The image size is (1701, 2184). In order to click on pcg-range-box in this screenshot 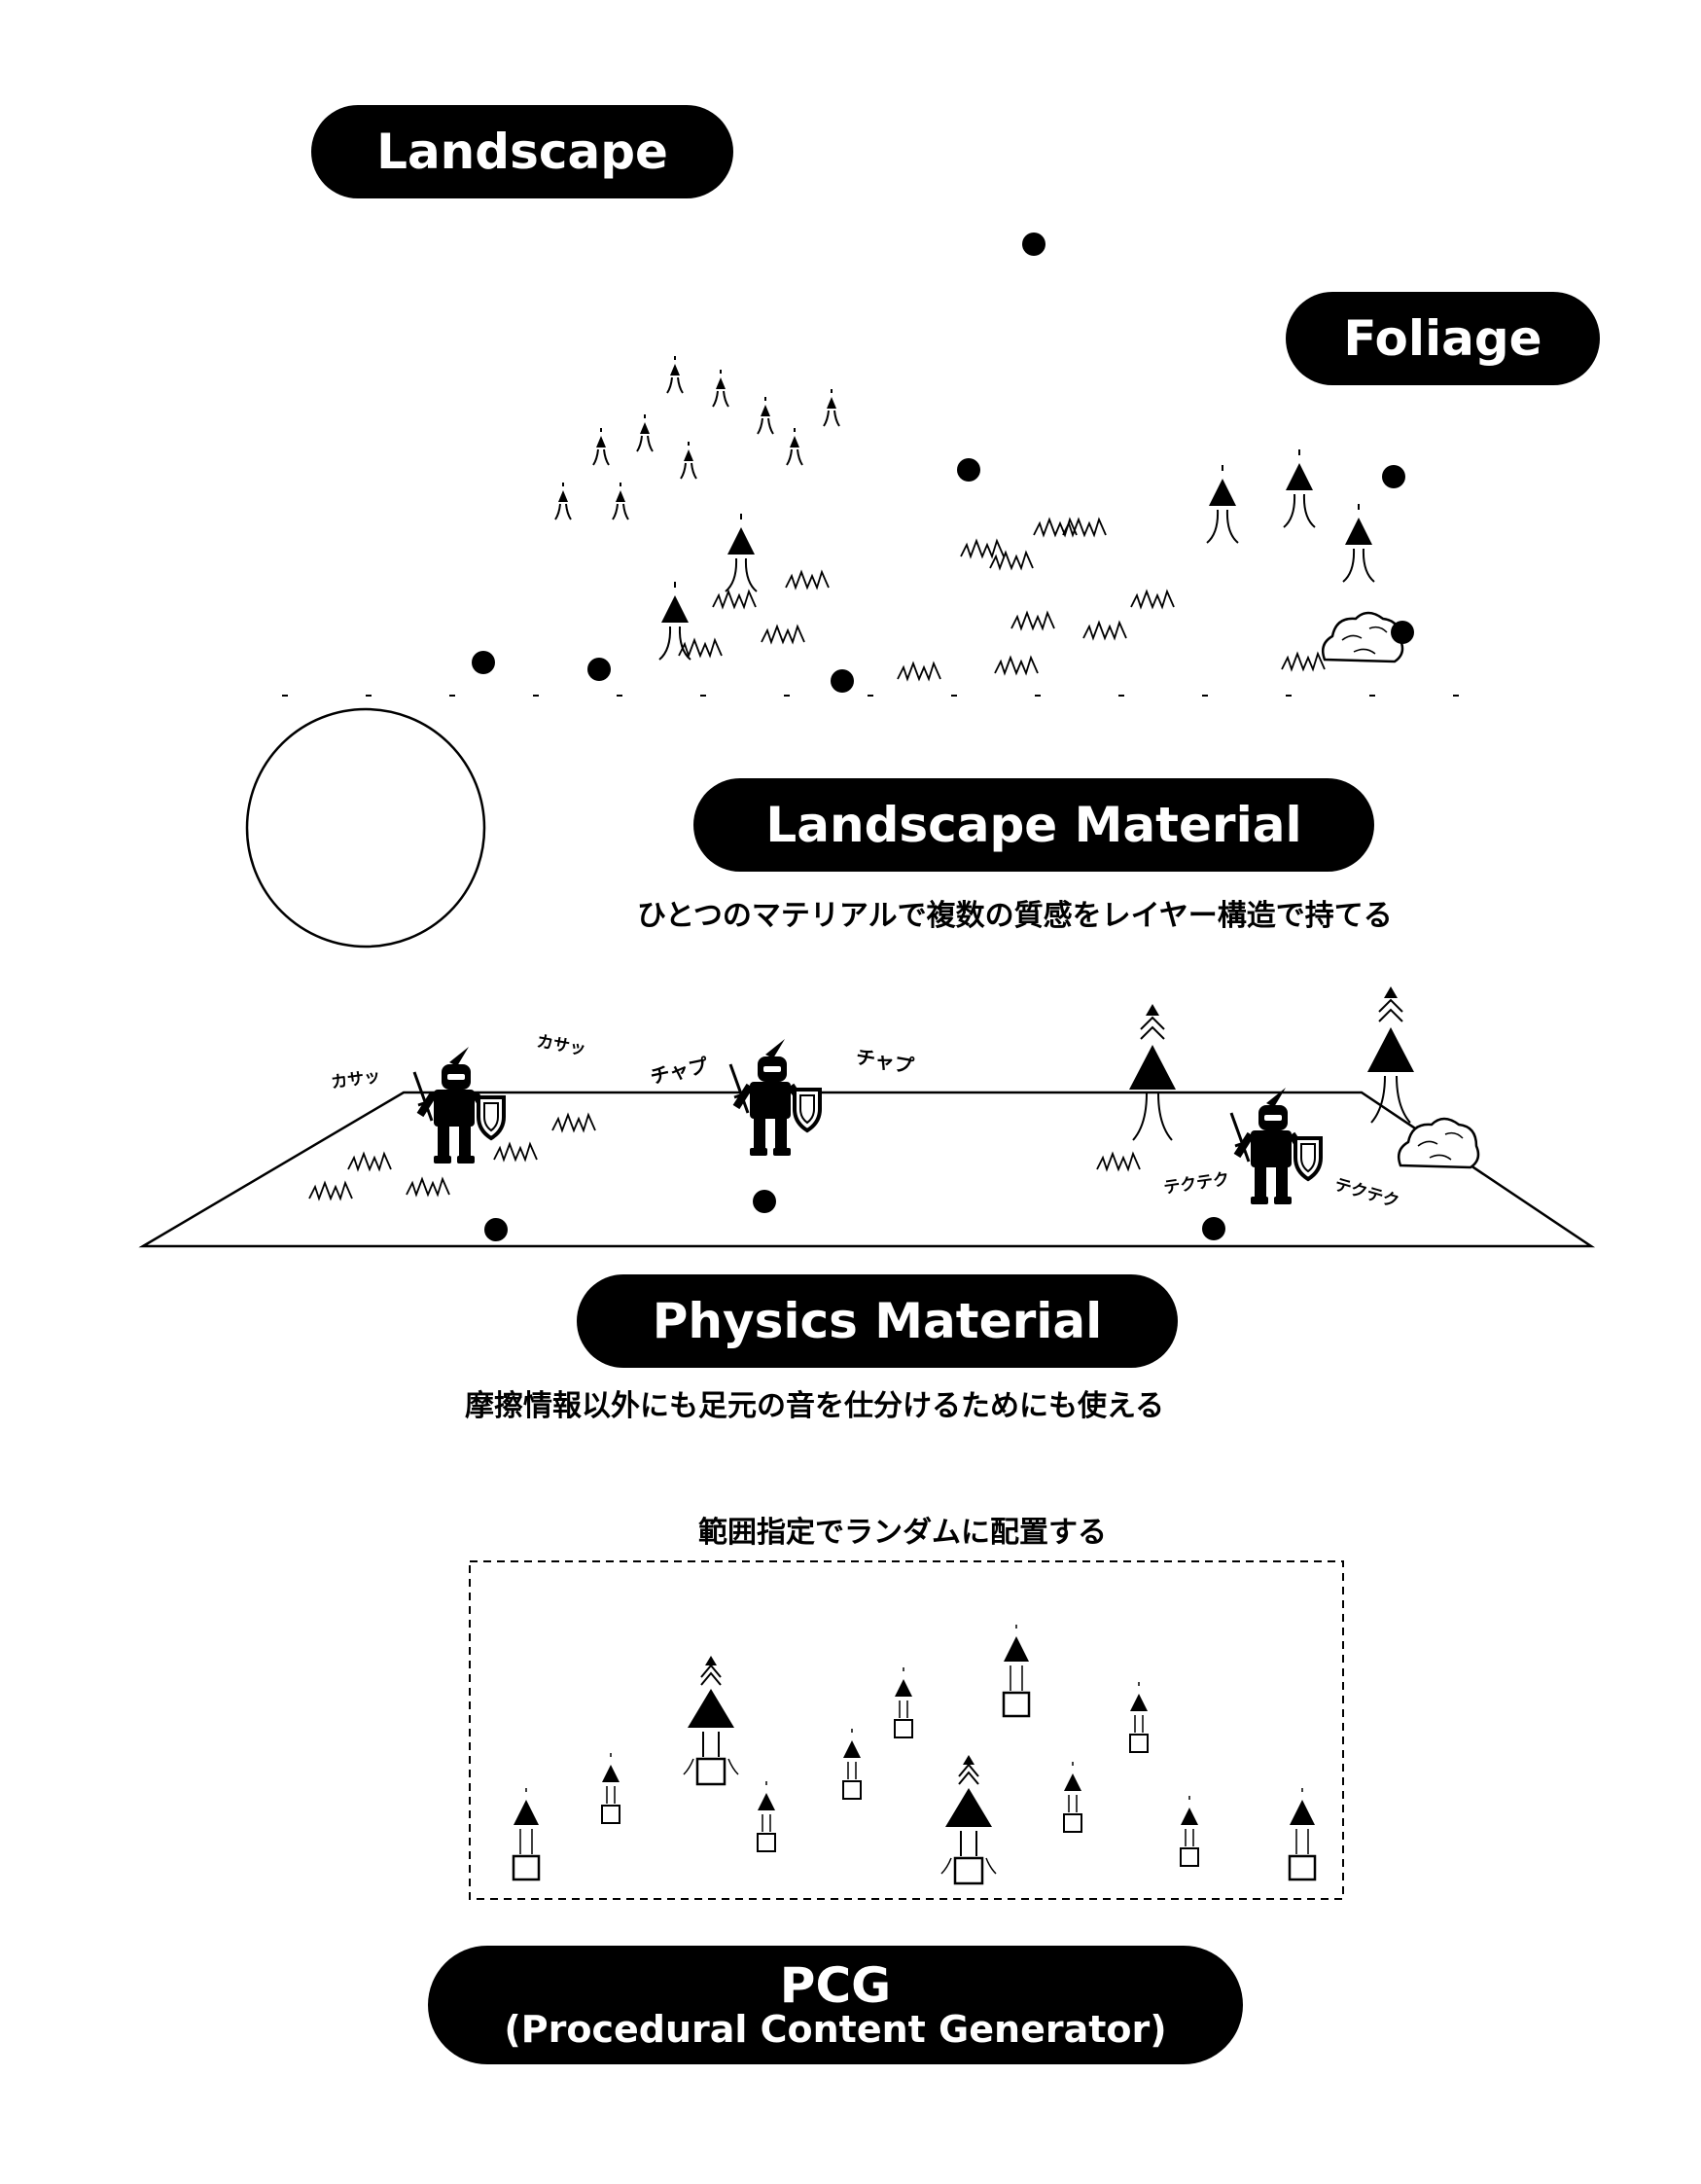, I will do `click(906, 1730)`.